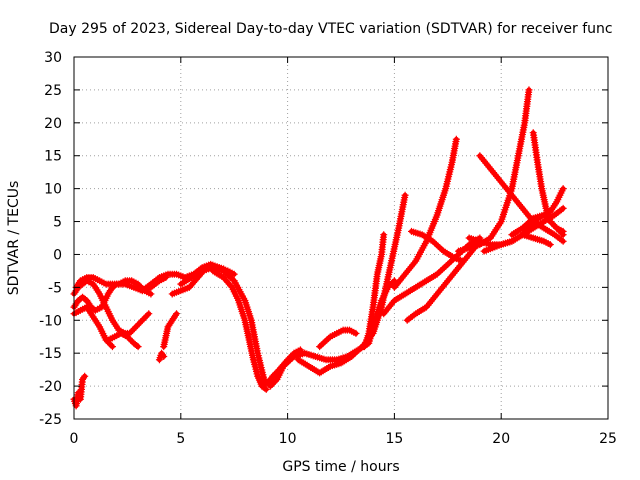  Describe the element at coordinates (50, 321) in the screenshot. I see `y-tick-label: -10` at that location.